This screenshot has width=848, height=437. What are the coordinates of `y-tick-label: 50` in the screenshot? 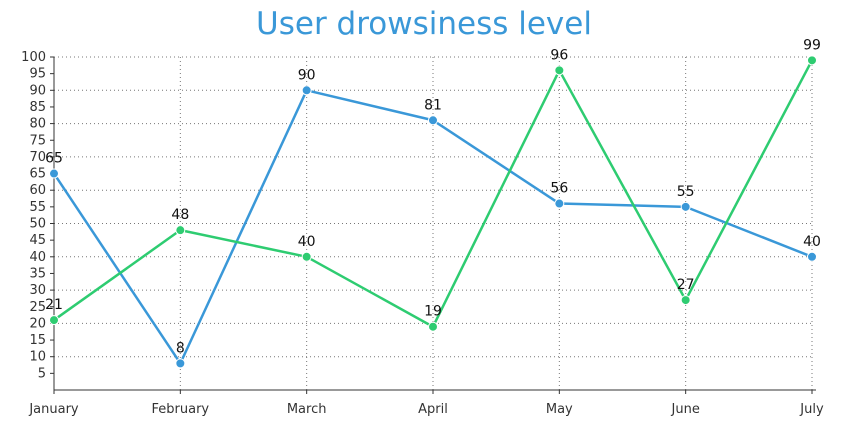 It's located at (37, 224).